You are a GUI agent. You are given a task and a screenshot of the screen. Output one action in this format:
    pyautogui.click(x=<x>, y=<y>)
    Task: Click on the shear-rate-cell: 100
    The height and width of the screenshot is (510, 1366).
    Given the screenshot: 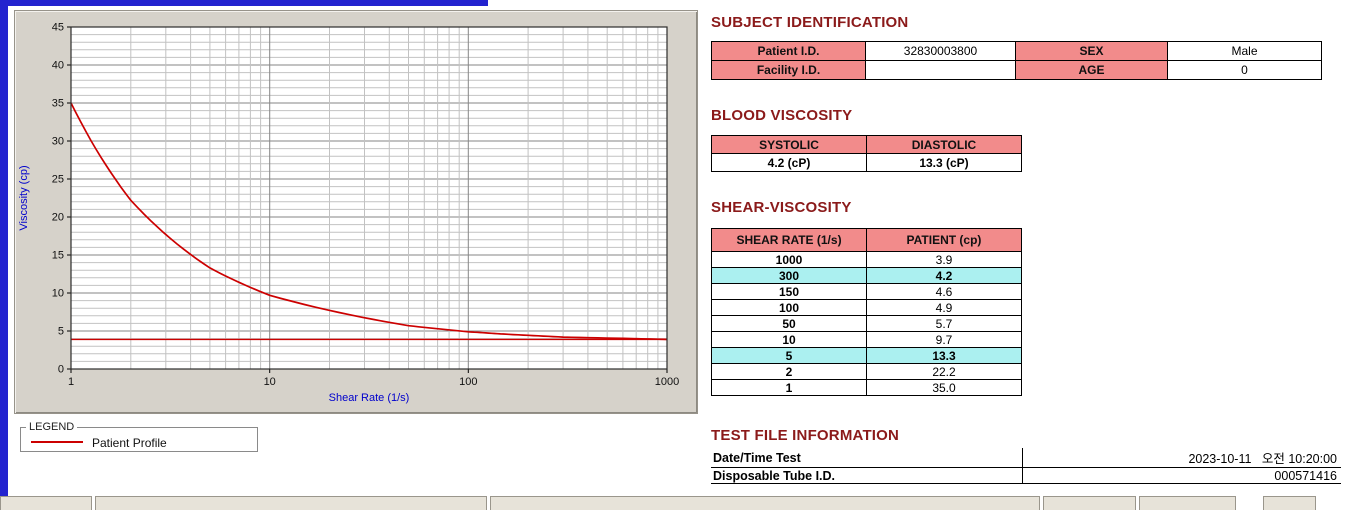 What is the action you would take?
    pyautogui.click(x=789, y=307)
    